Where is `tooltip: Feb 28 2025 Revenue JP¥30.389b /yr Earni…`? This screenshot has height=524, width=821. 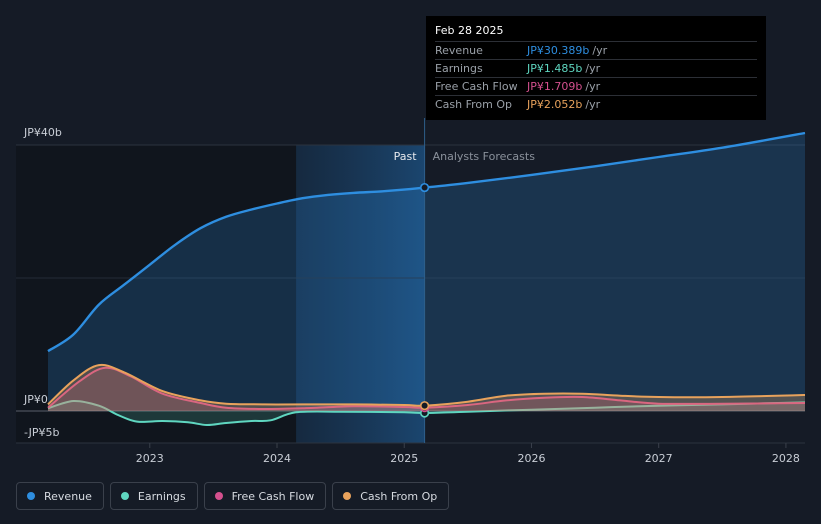
tooltip: Feb 28 2025 Revenue JP¥30.389b /yr Earni… is located at coordinates (596, 68).